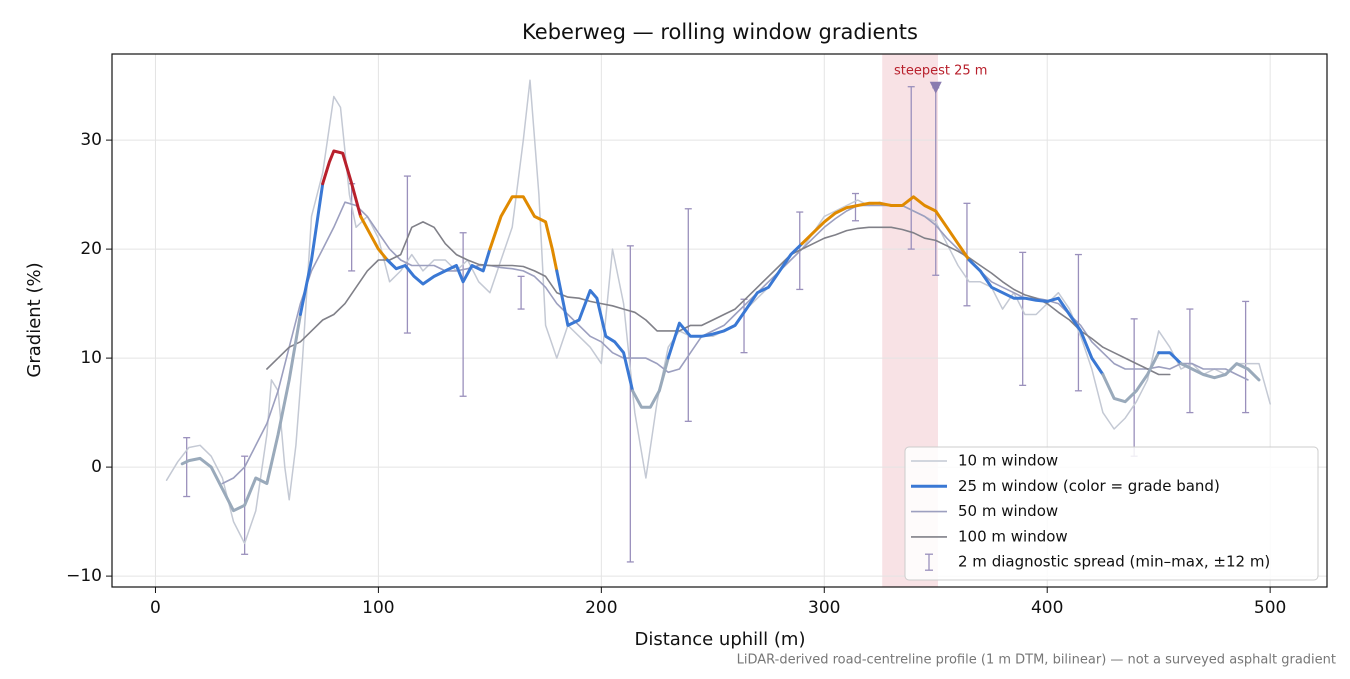  Describe the element at coordinates (720, 32) in the screenshot. I see `chart-title: Keberweg — rolling window gradients` at that location.